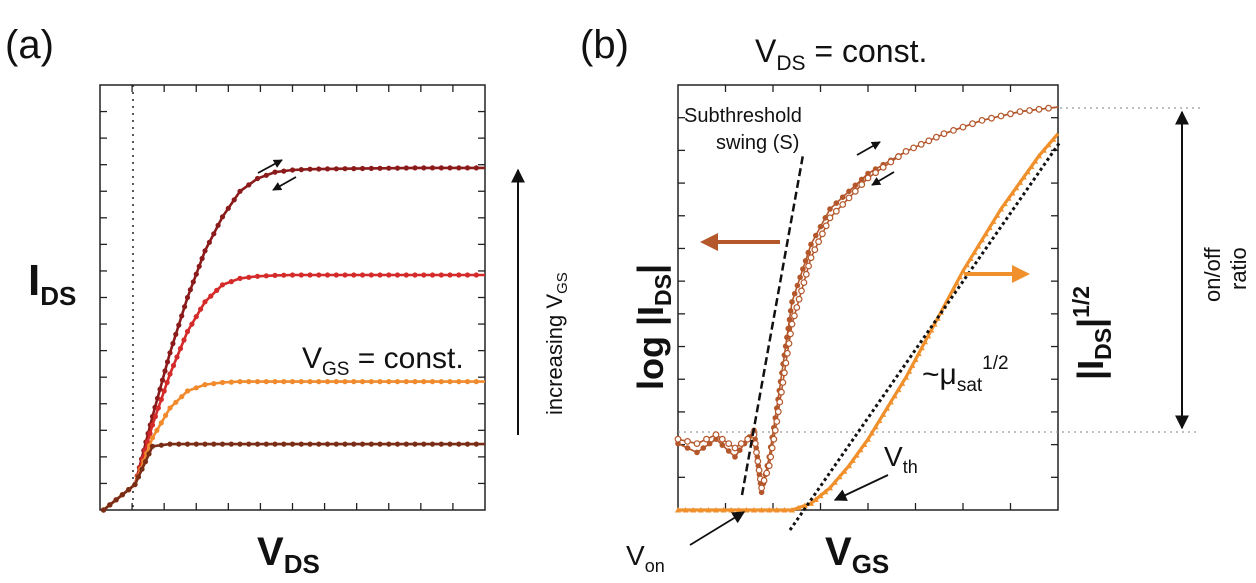  What do you see at coordinates (52, 283) in the screenshot?
I see `panel-a-ylabel: IDS` at bounding box center [52, 283].